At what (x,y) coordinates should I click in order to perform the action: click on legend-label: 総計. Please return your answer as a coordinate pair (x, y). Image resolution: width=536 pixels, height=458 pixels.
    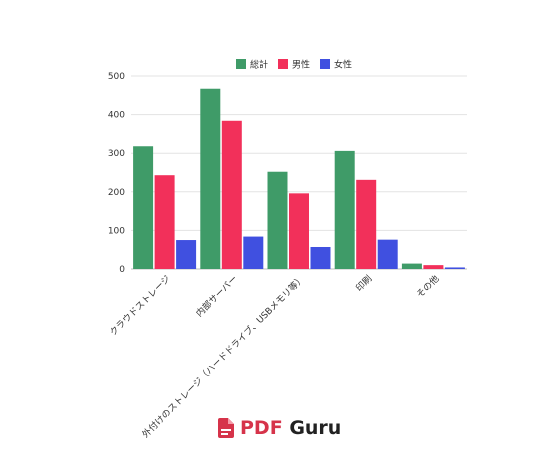
    Looking at the image, I should click on (259, 65).